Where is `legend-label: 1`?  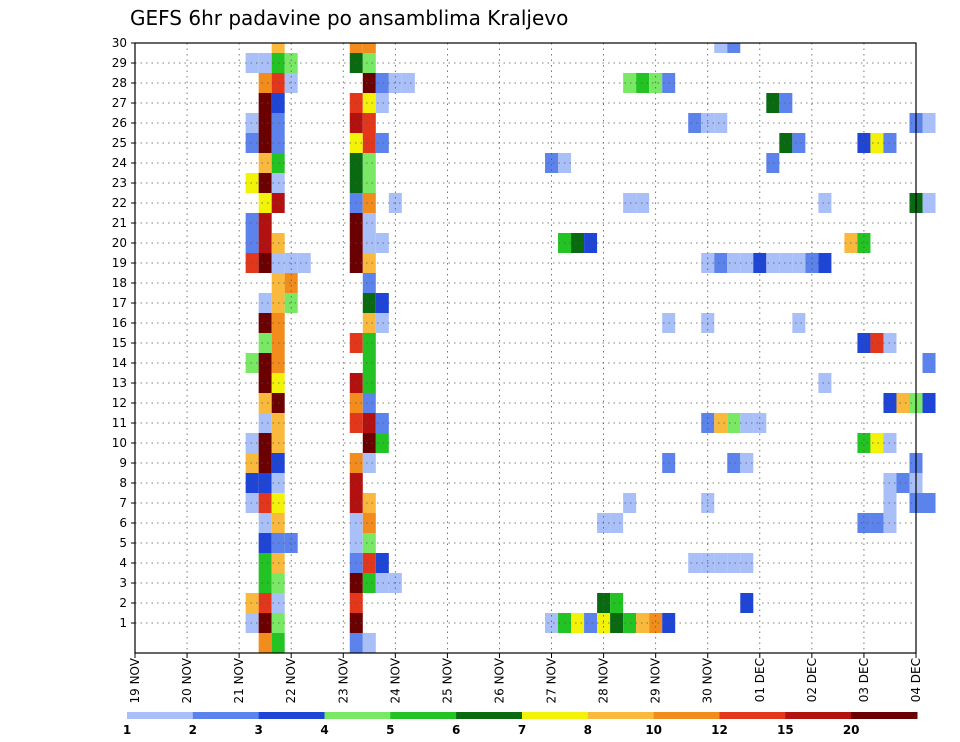
legend-label: 1 is located at coordinates (127, 730).